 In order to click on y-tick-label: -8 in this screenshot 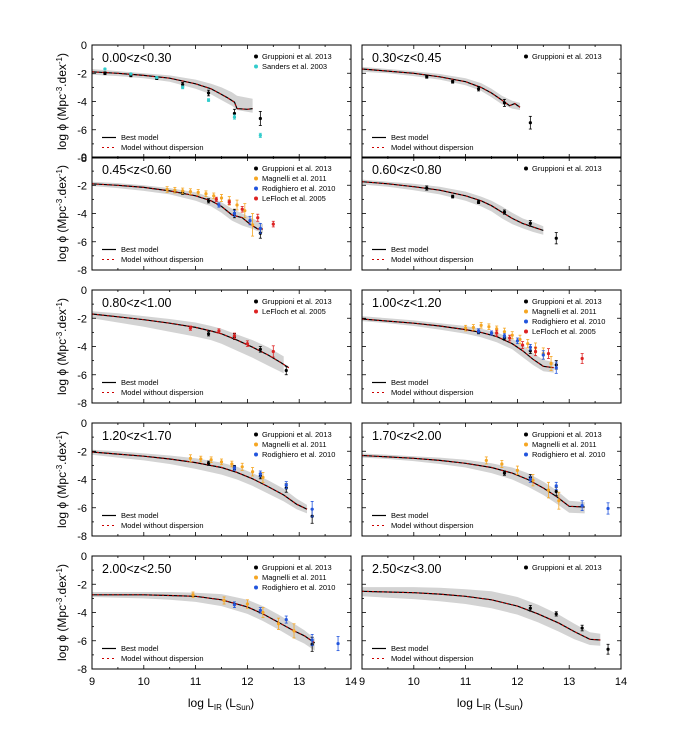, I will do `click(82, 670)`.